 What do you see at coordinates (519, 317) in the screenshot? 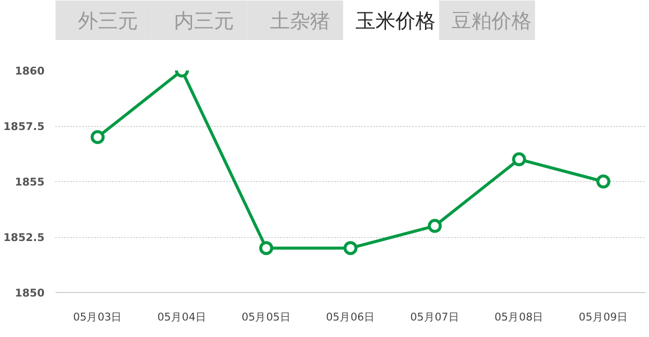
I see `x-tick-label: 05月08日` at bounding box center [519, 317].